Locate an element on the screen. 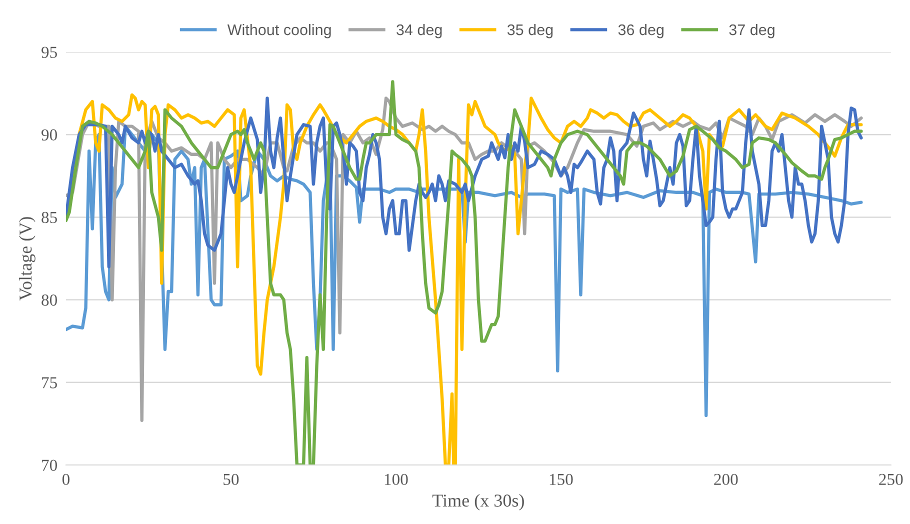 The image size is (910, 524). legend-label: Without cooling is located at coordinates (279, 31).